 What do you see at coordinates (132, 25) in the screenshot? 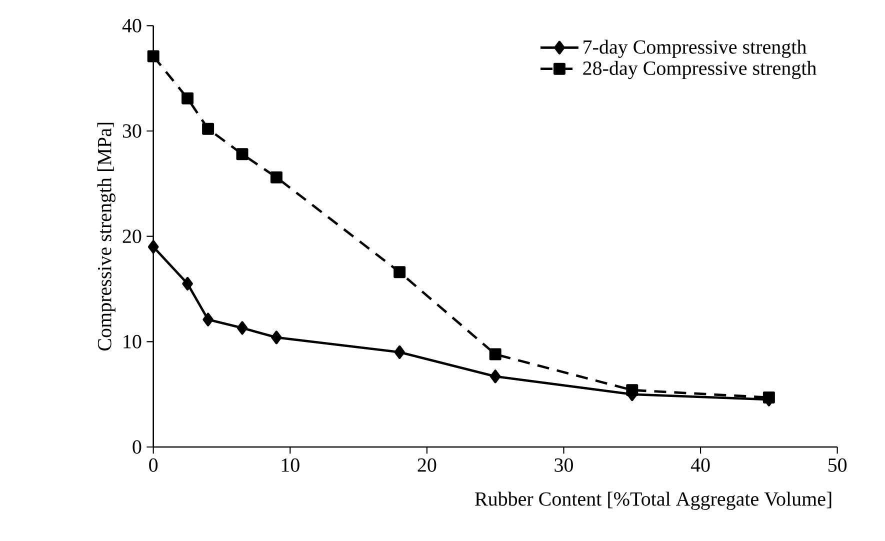
I see `y-tick-label: 40` at bounding box center [132, 25].